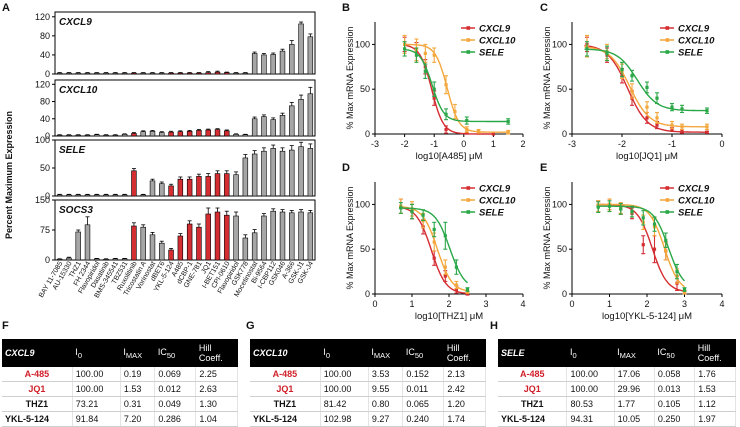 The height and width of the screenshot is (427, 740). What do you see at coordinates (634, 374) in the screenshot?
I see `value-cell: 17.06` at bounding box center [634, 374].